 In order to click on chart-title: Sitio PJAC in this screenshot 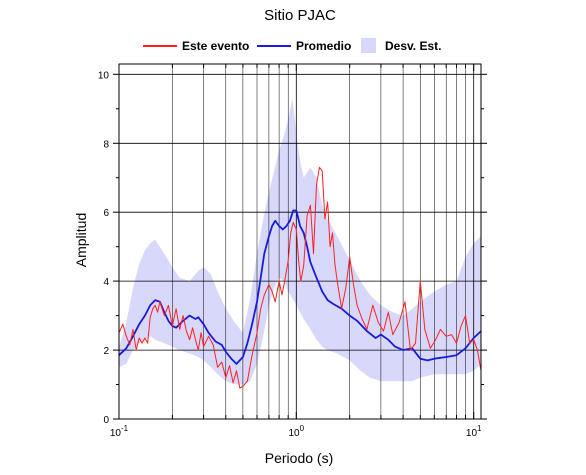, I will do `click(300, 15)`.